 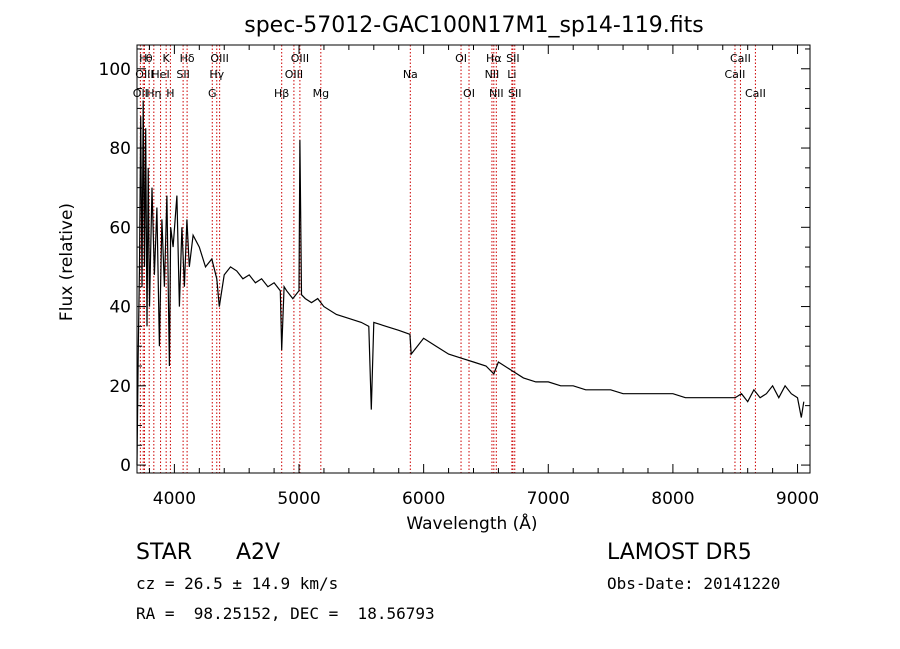 What do you see at coordinates (115, 70) in the screenshot?
I see `y-tick-label: 100` at bounding box center [115, 70].